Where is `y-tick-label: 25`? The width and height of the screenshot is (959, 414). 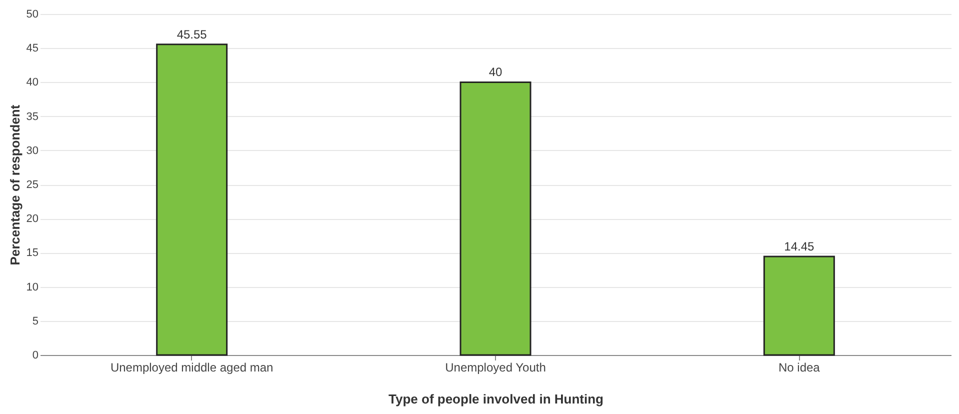
y-tick-label: 25 is located at coordinates (32, 185).